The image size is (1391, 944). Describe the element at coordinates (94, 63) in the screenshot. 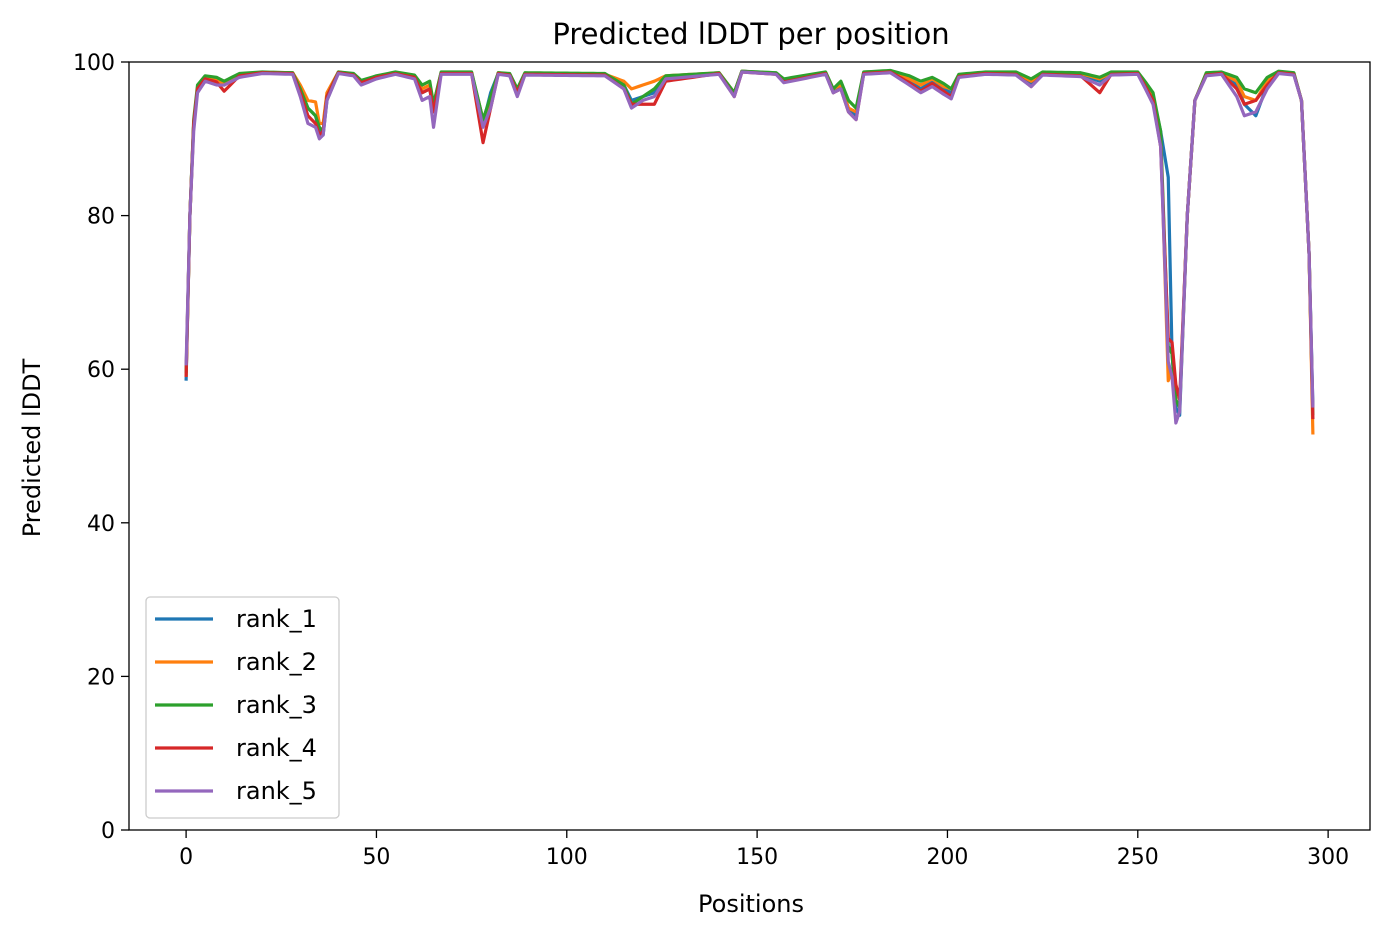

I see `y-tick-label: 100` at that location.